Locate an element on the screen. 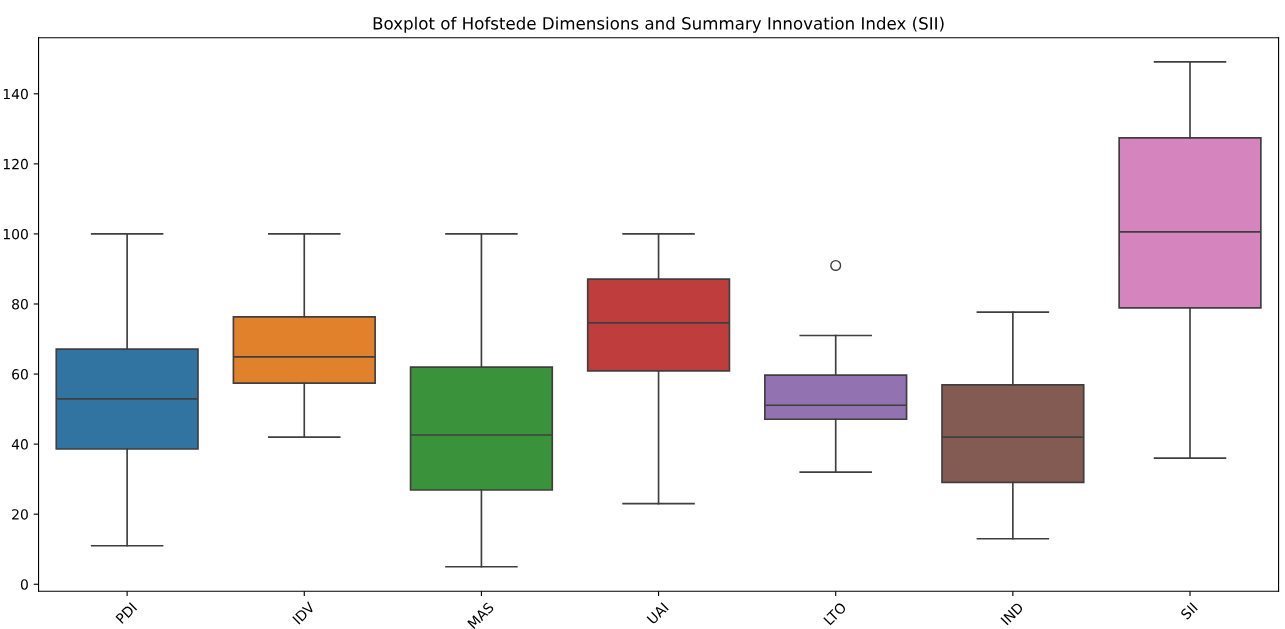 The image size is (1285, 629). y-tick-label: 140 is located at coordinates (15, 94).